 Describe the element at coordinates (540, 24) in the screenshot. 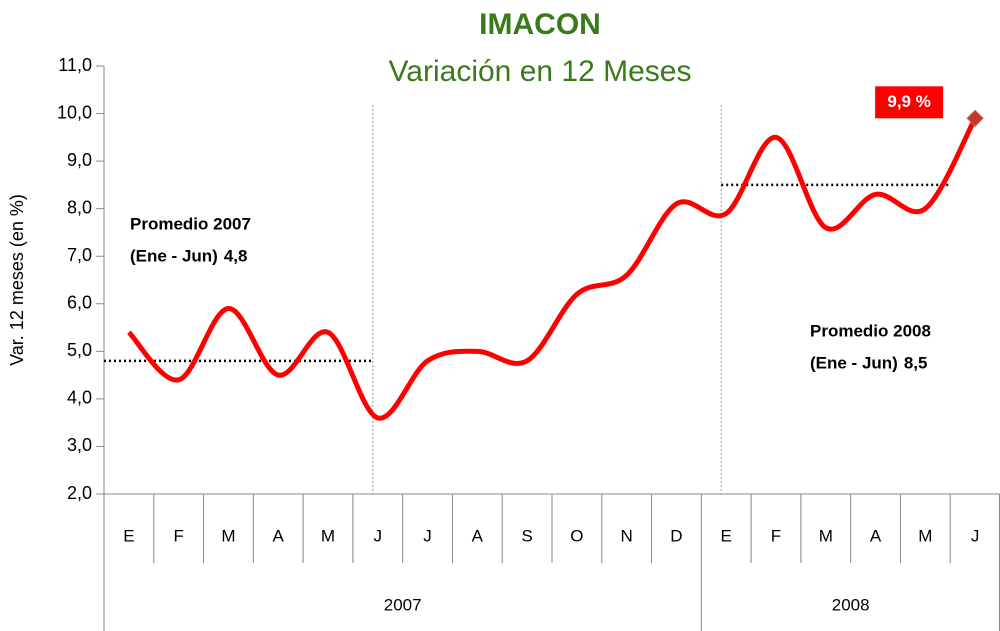

I see `chart-title: IMACON` at that location.